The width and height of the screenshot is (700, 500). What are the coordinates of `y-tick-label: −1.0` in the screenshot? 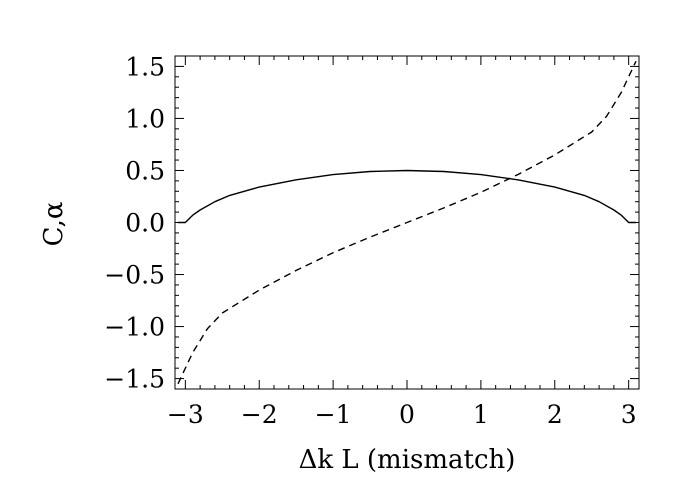 It's located at (134, 327).